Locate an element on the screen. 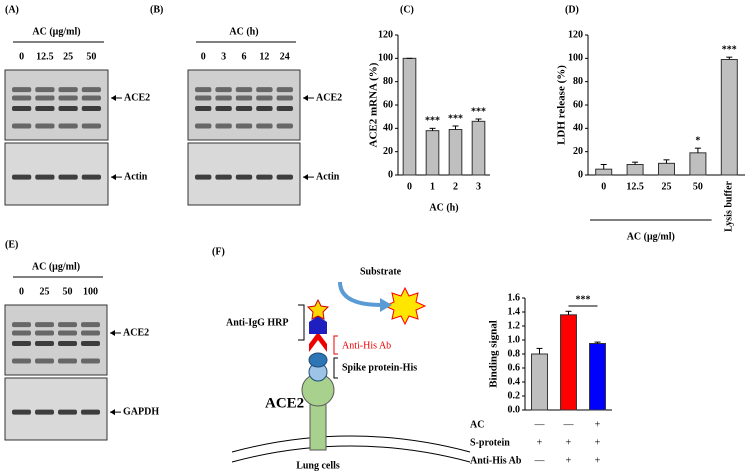 This screenshot has width=752, height=472. anti-his is located at coordinates (318, 342).